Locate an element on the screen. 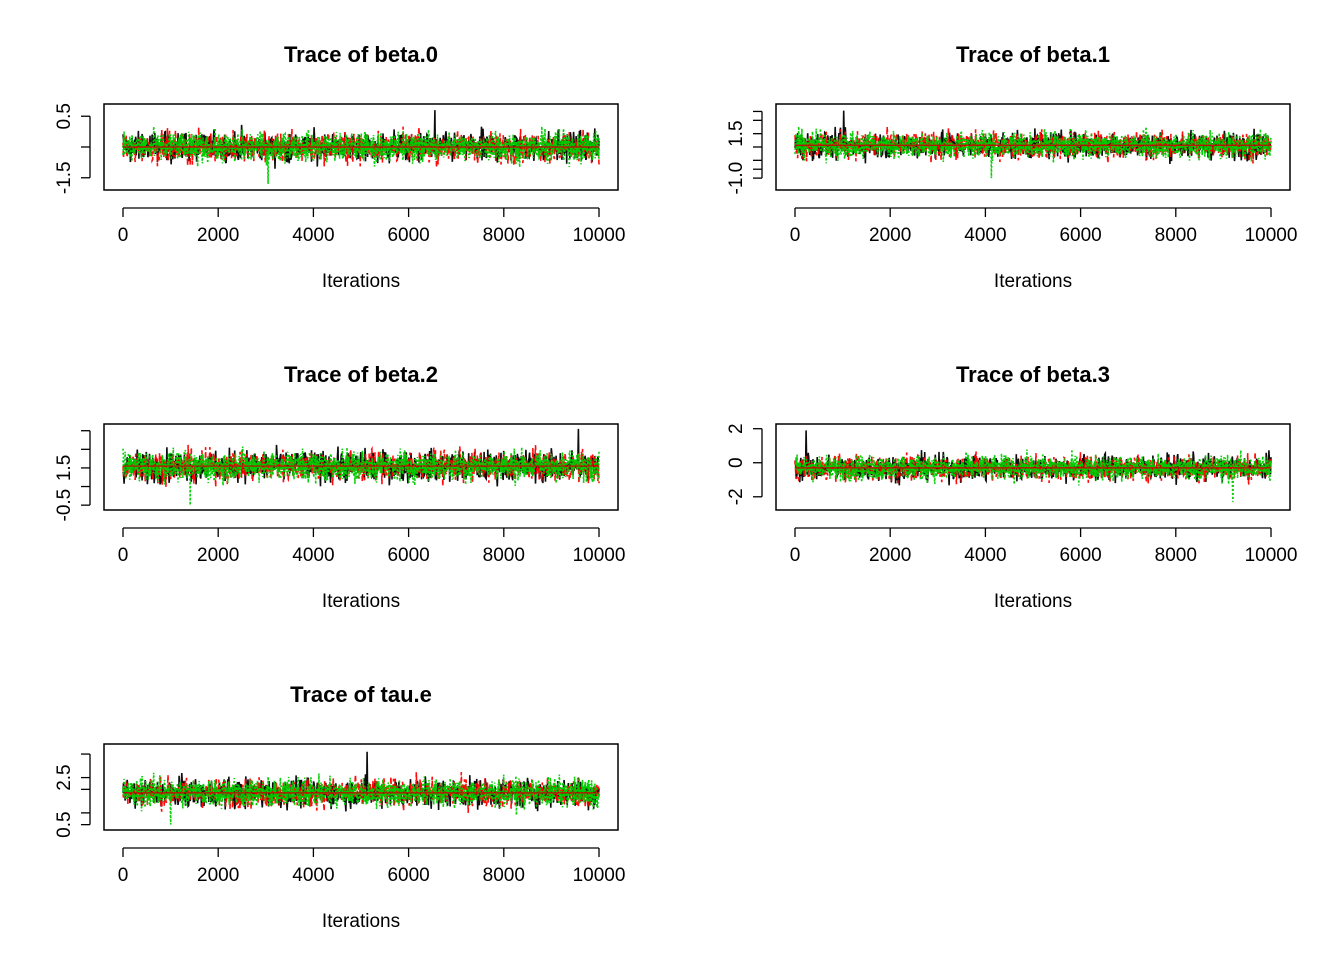  panel-title: Trace of tau.e is located at coordinates (361, 694).